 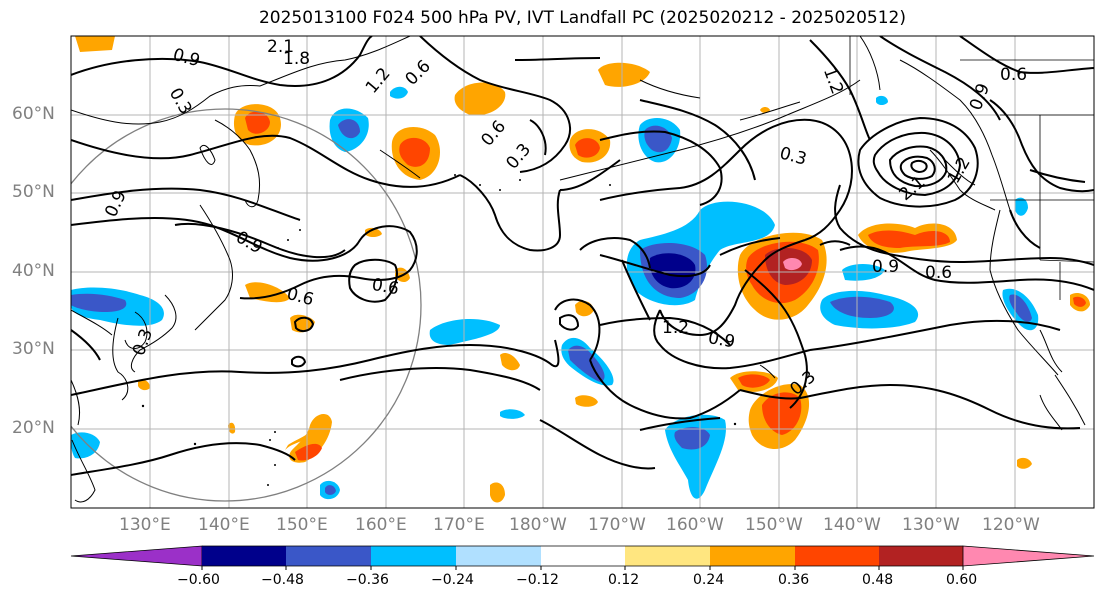 I want to click on colorbar-tick-label: 0.24, so click(x=709, y=580).